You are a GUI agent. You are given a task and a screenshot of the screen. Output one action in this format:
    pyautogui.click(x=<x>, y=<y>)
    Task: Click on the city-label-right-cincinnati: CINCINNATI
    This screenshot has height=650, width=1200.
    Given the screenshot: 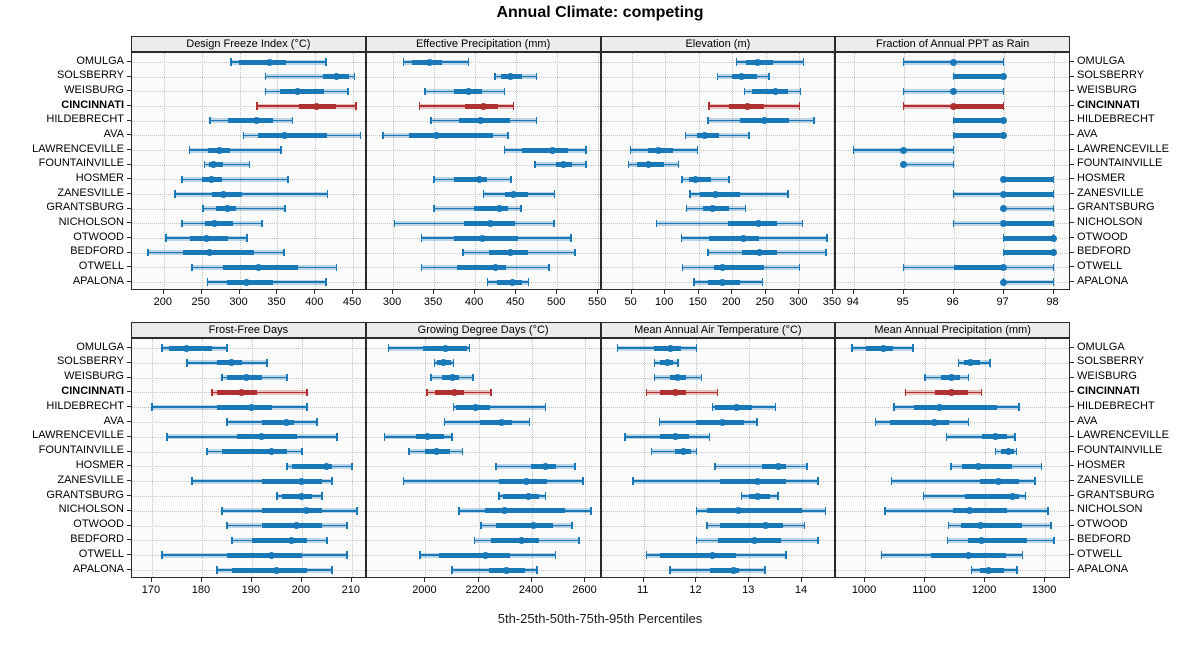 What is the action you would take?
    pyautogui.click(x=1108, y=390)
    